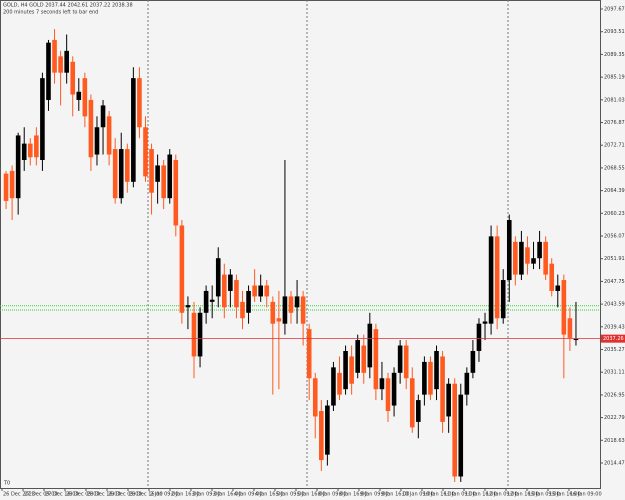  I want to click on x-tick-label: 15 Jan 16:00, so click(565, 495).